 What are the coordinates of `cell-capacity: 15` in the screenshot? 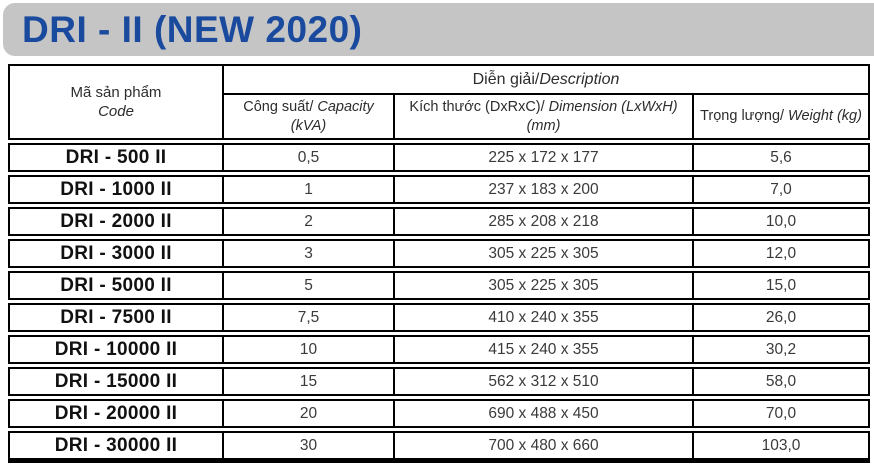 It's located at (309, 381).